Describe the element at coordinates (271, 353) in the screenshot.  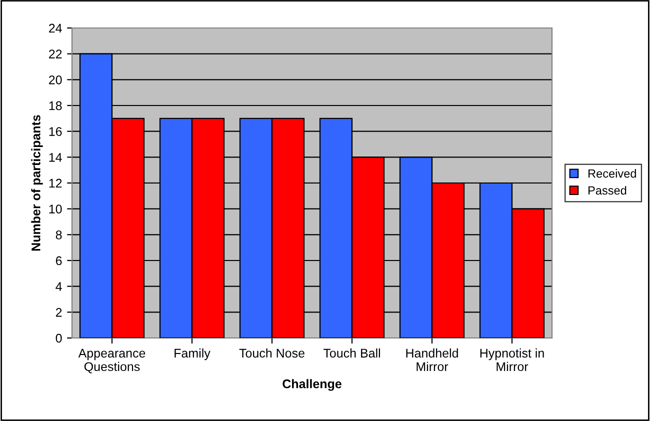
I see `x-tick-label: Touch Nose` at that location.